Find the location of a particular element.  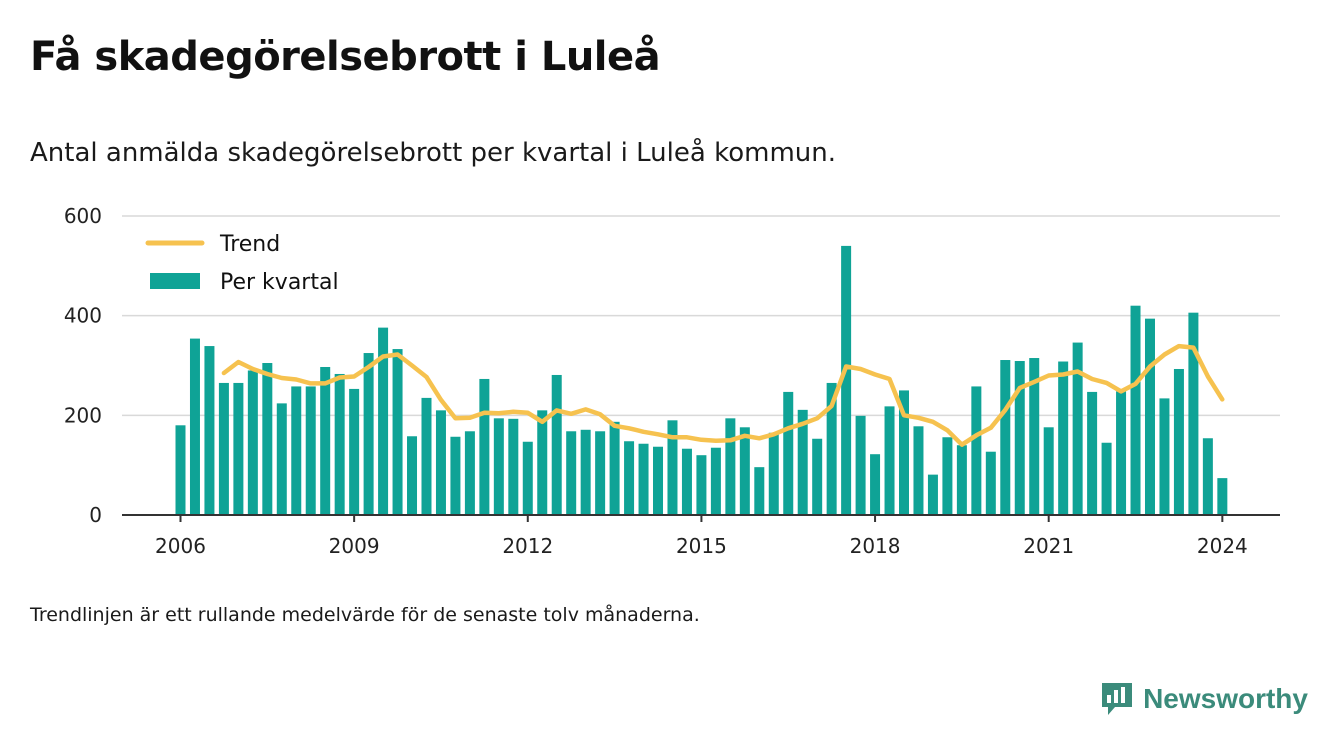

x-tick-label: 2006 is located at coordinates (180, 546).